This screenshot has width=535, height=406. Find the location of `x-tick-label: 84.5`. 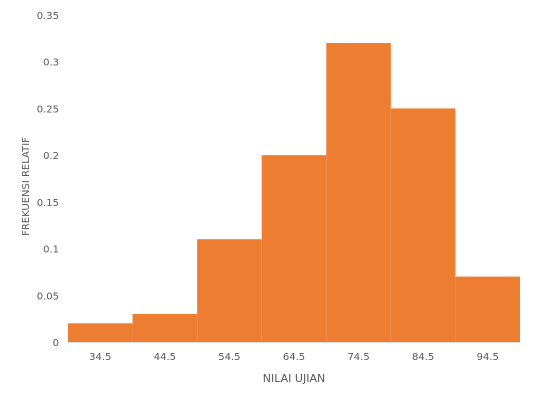

x-tick-label: 84.5 is located at coordinates (423, 357).